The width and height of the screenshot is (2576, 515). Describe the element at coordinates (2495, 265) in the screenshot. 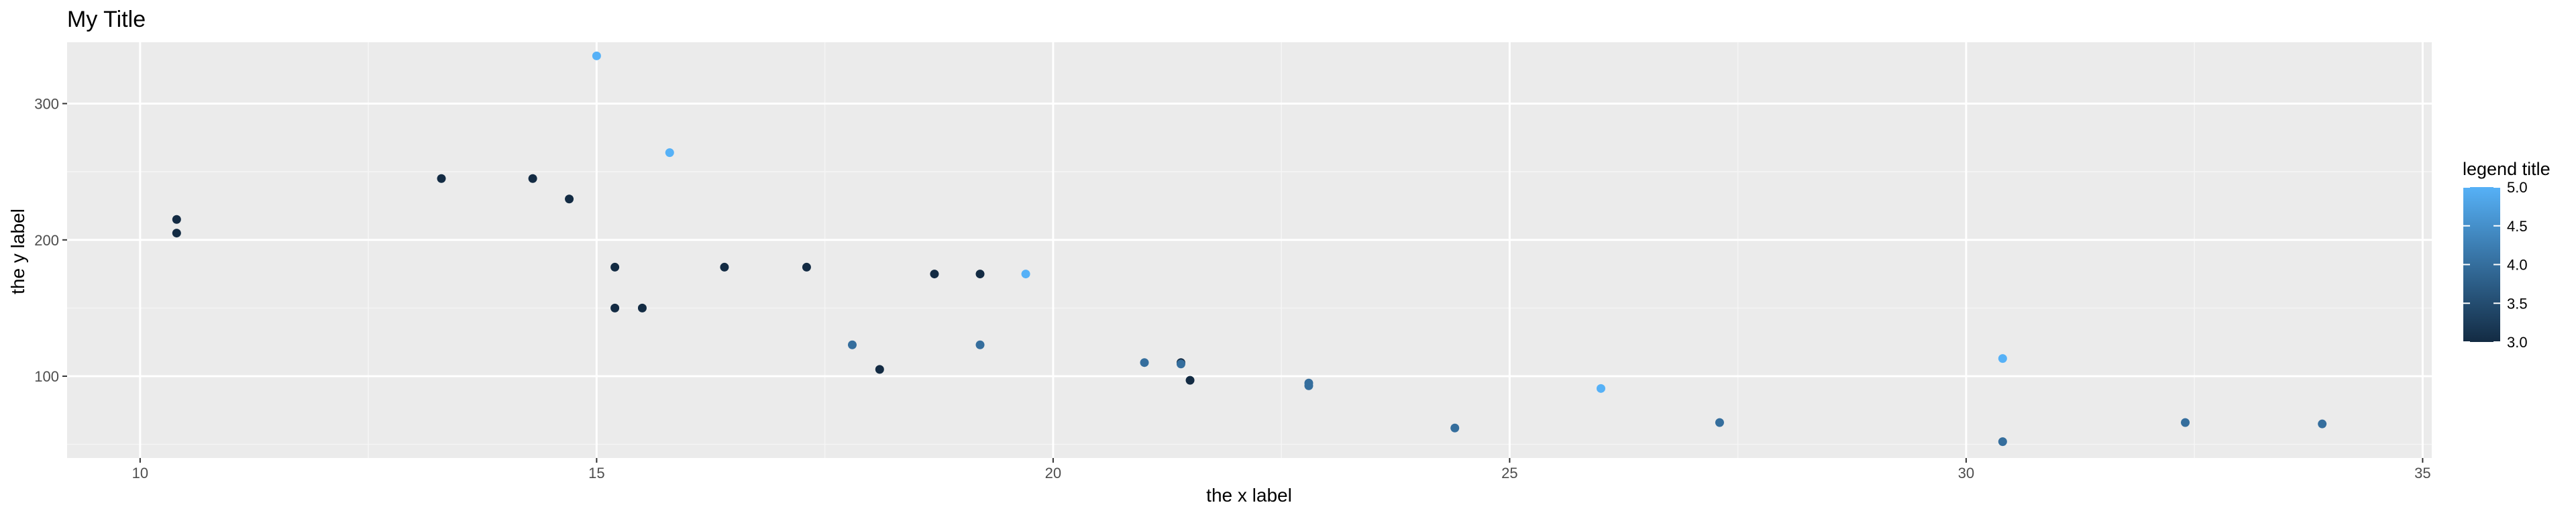

I see `legend-ticks: 3.0 3.5 4.0 4.5 5.0` at that location.